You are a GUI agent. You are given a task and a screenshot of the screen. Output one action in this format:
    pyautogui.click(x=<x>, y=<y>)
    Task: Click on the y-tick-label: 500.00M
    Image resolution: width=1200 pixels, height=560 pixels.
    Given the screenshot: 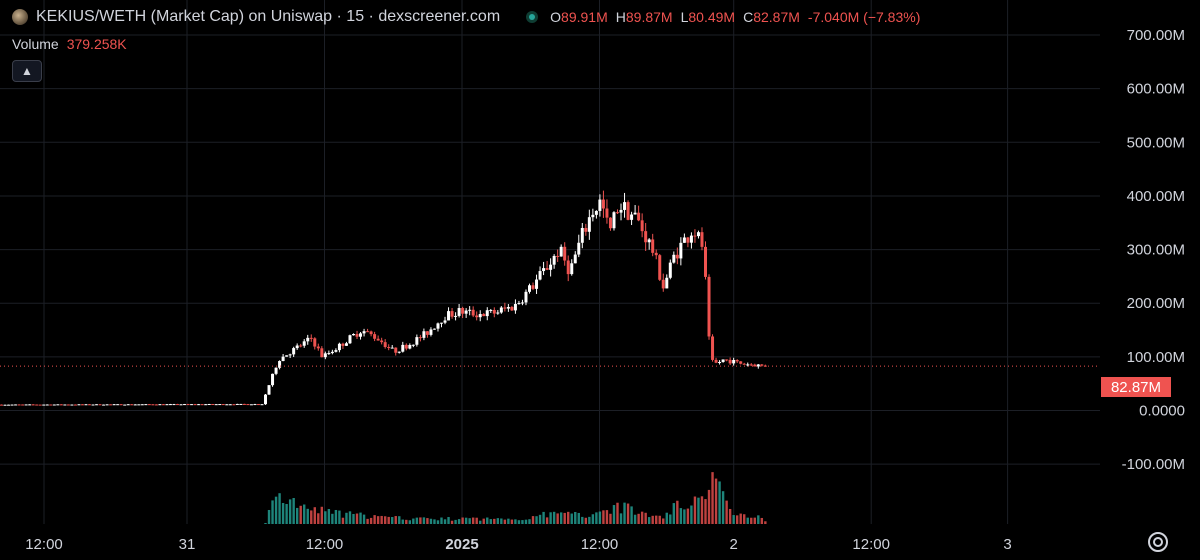 What is the action you would take?
    pyautogui.click(x=1156, y=142)
    